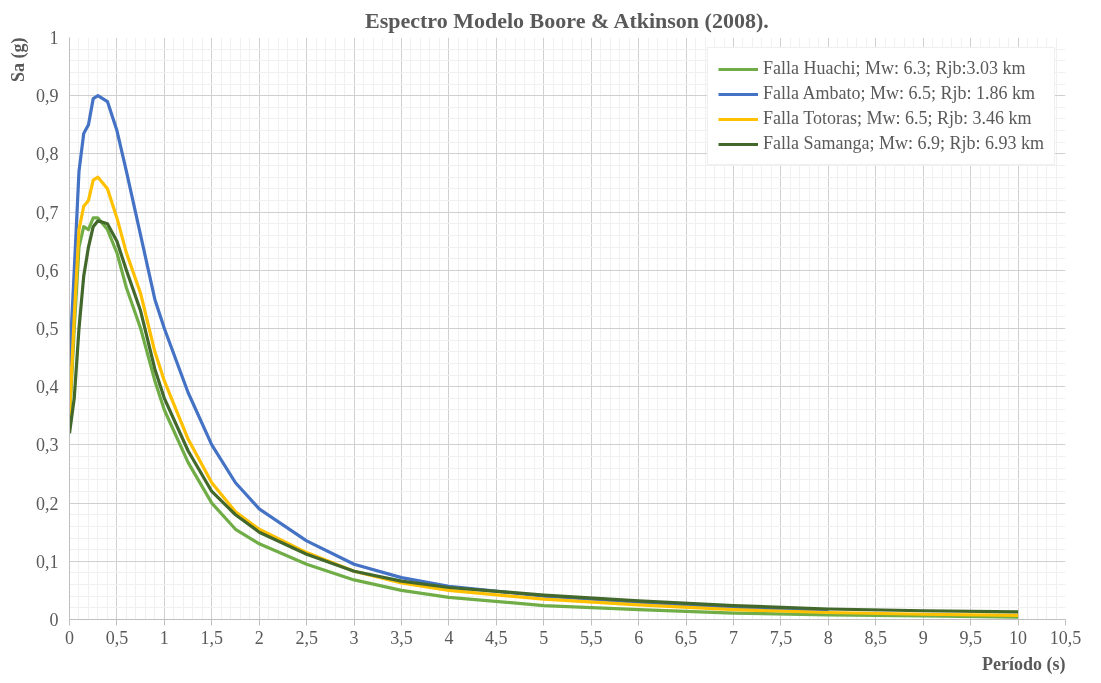  I want to click on x-tick-label: 10,5, so click(1065, 637).